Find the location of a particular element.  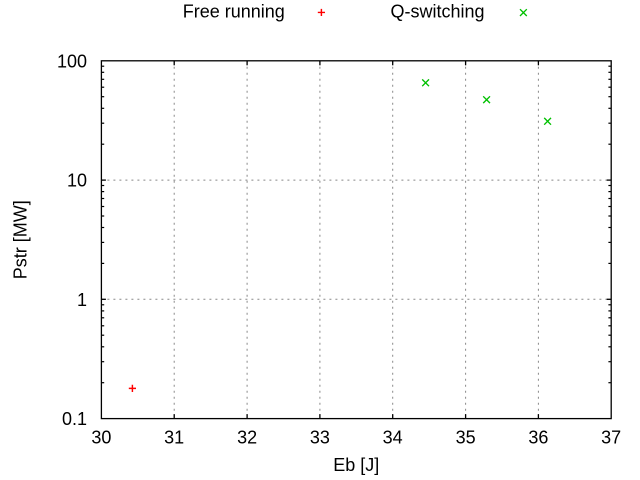

svg-text: 30 is located at coordinates (101, 438).